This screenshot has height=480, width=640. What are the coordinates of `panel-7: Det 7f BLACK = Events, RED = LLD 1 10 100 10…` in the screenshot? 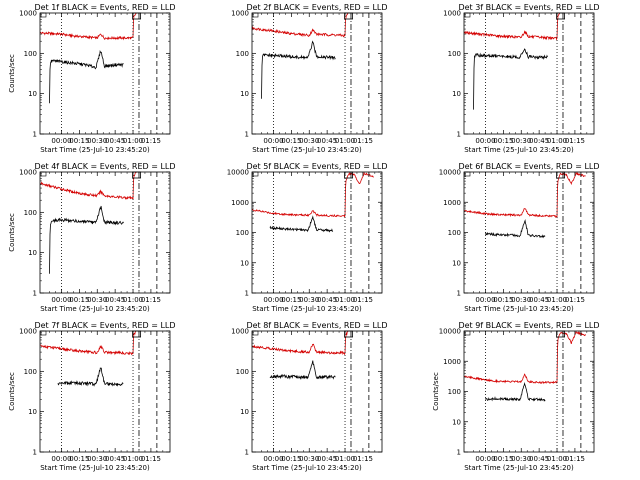 It's located at (92, 396).